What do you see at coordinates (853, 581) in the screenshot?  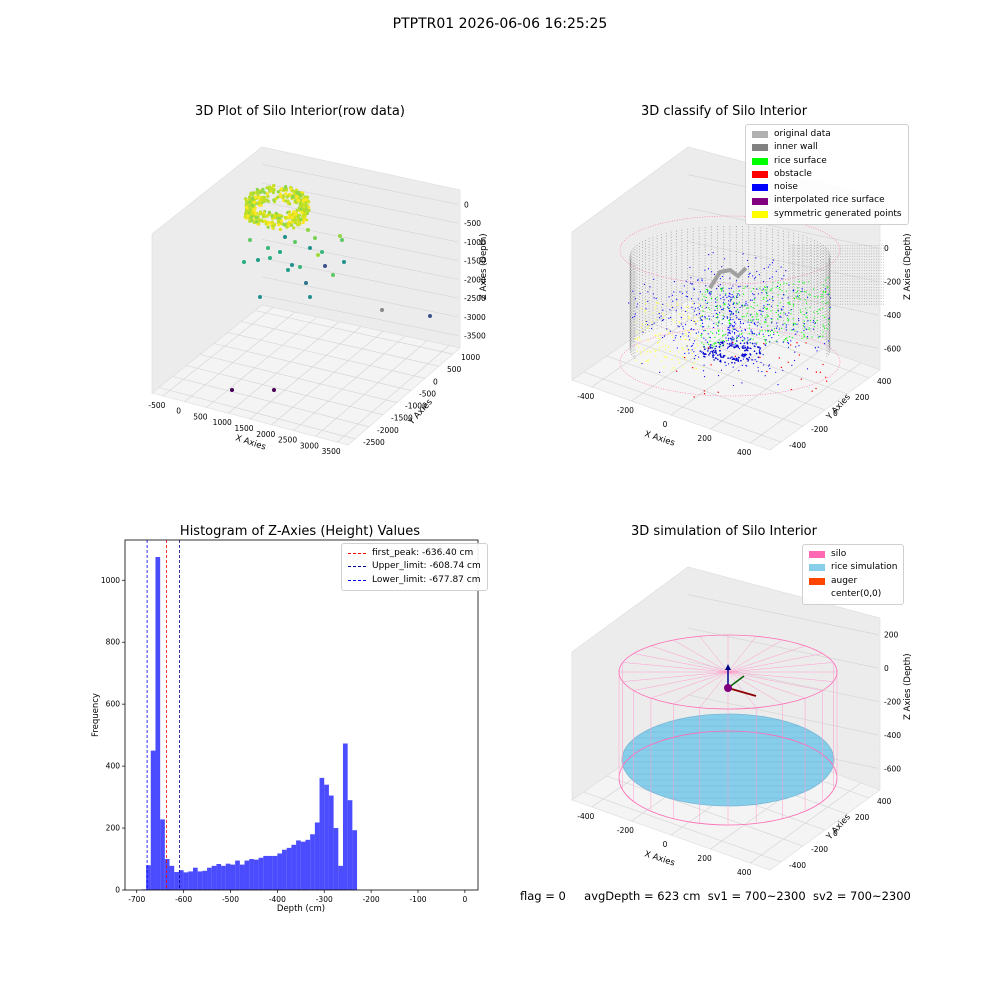 I see `legend-item: auger` at bounding box center [853, 581].